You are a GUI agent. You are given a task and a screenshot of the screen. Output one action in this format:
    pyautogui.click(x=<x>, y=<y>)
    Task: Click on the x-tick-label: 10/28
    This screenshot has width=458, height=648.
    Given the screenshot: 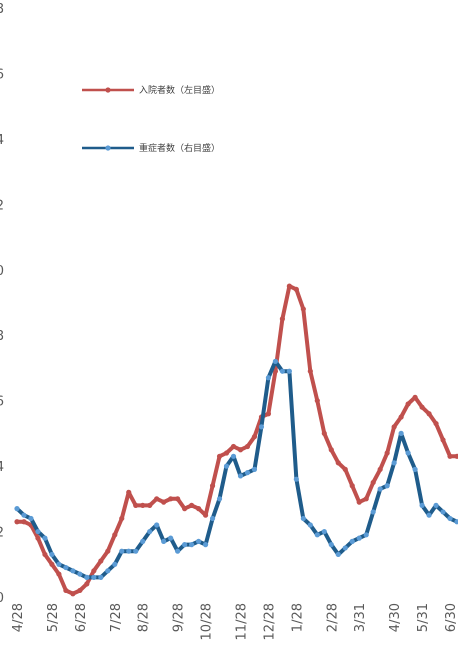 What is the action you would take?
    pyautogui.click(x=207, y=621)
    